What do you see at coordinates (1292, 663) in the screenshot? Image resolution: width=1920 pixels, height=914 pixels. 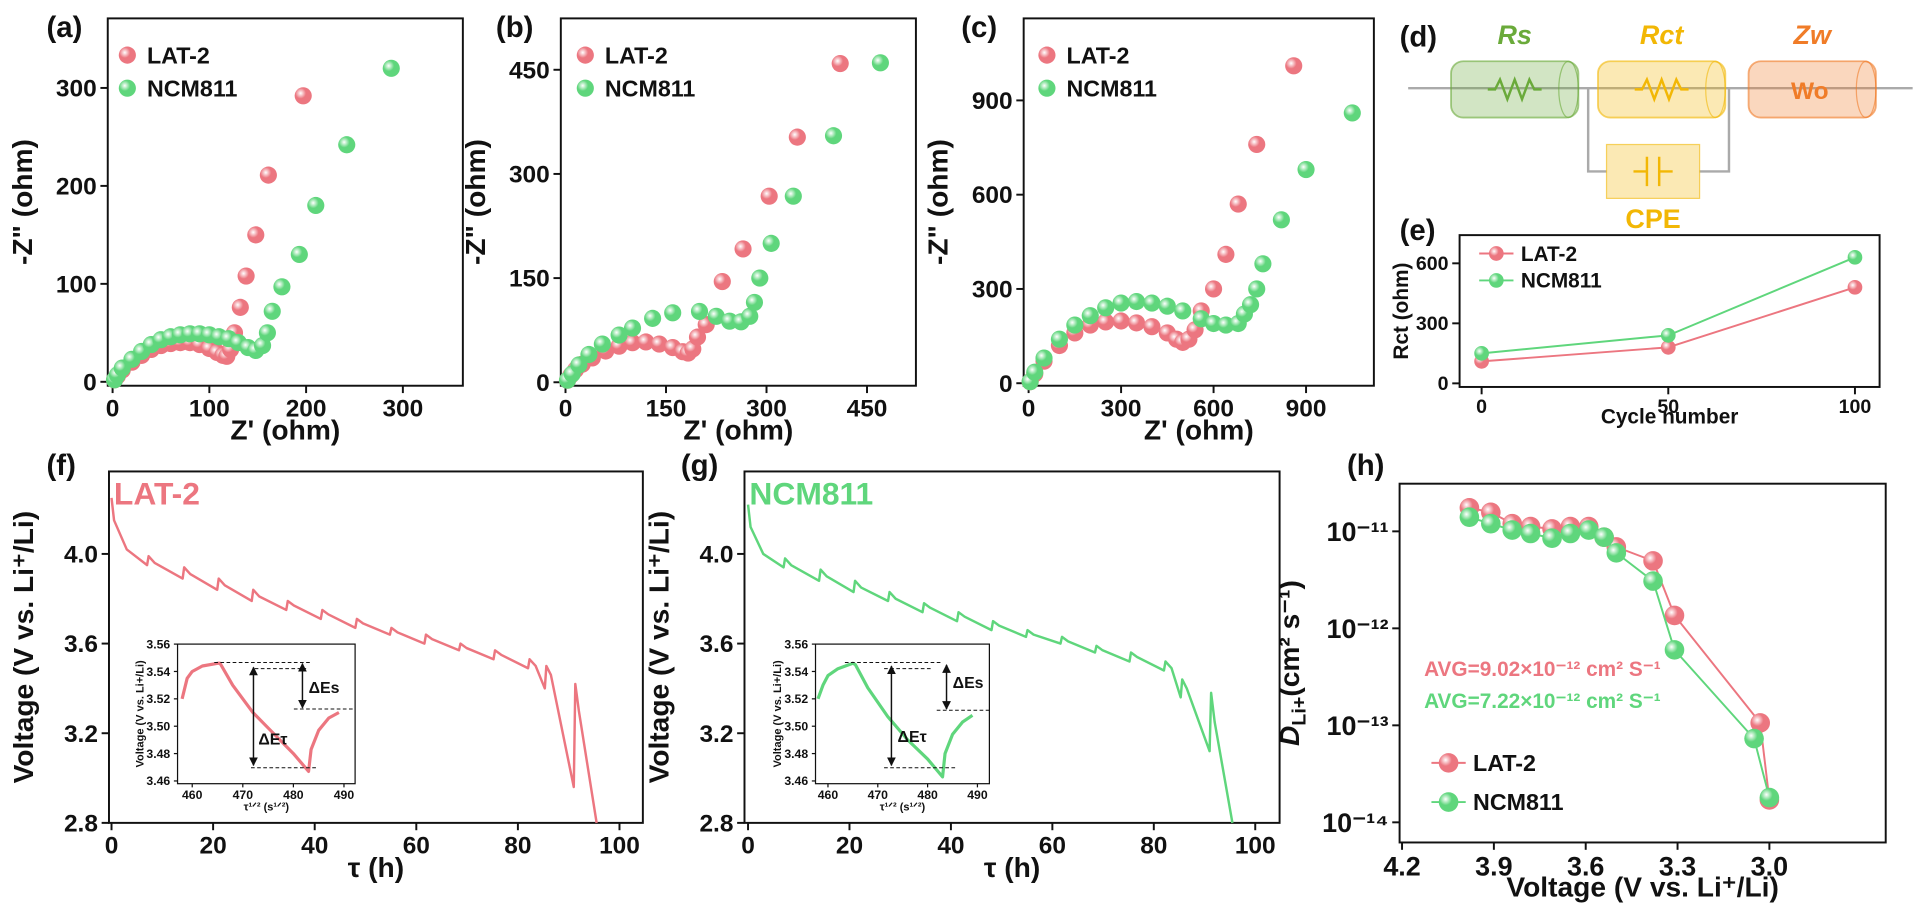 I see `y-axis-label: DLi+(cm² s⁻¹)` at bounding box center [1292, 663].